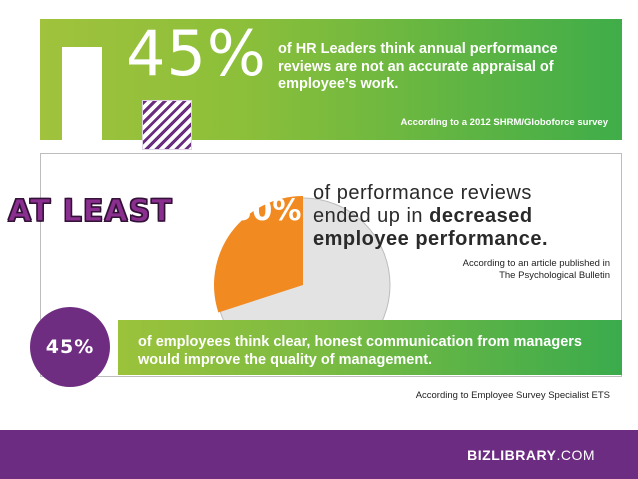  I want to click on middle-stat-line3: employee performance., so click(463, 239).